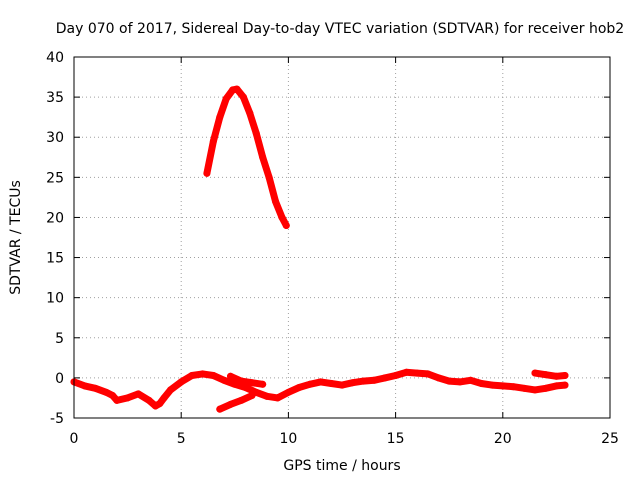 The width and height of the screenshot is (640, 480). What do you see at coordinates (181, 439) in the screenshot?
I see `x-tick-label: 5` at bounding box center [181, 439].